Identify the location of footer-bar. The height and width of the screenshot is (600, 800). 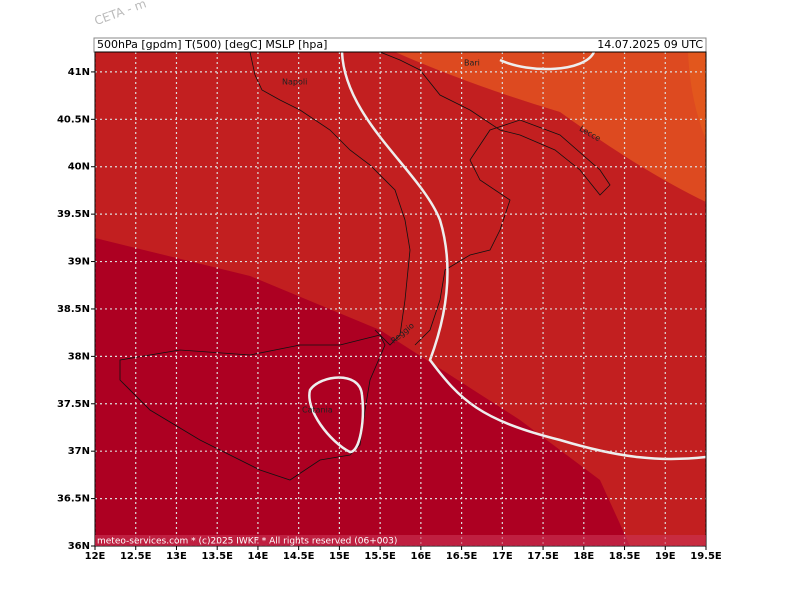
(400, 540).